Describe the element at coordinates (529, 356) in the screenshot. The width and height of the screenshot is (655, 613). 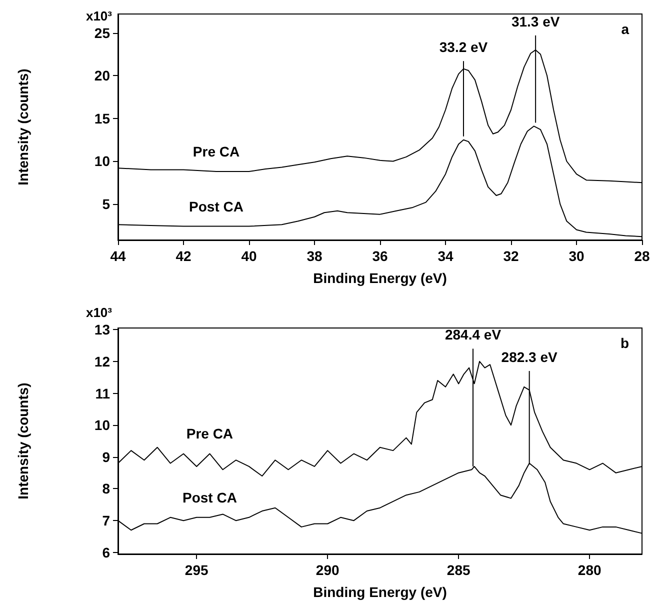
I see `annotation: 282.3 eV` at that location.